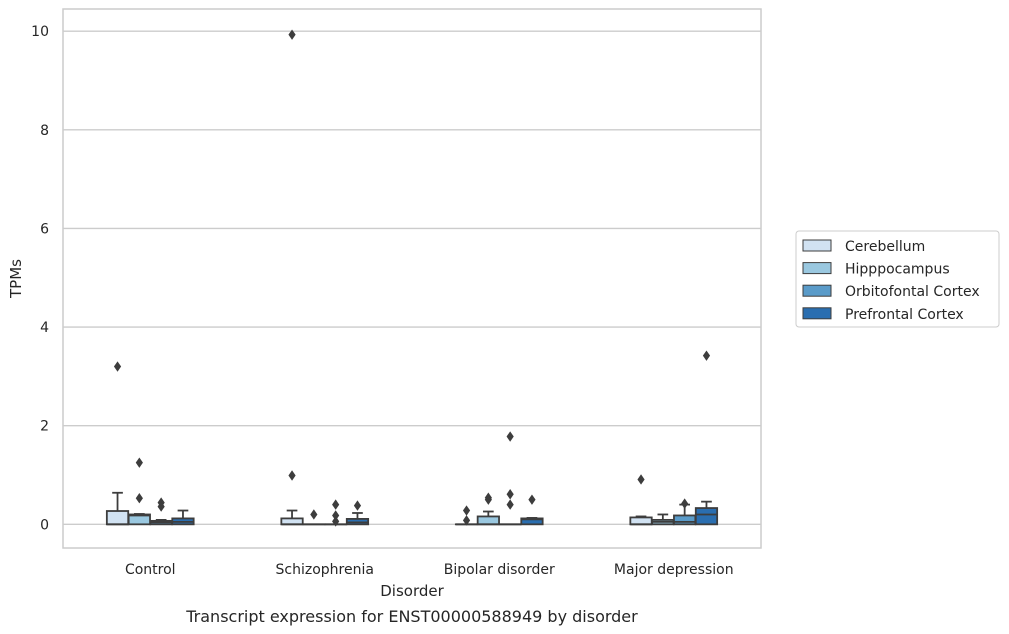 This screenshot has width=1009, height=634. Describe the element at coordinates (40, 32) in the screenshot. I see `y-tick-label: 10` at that location.